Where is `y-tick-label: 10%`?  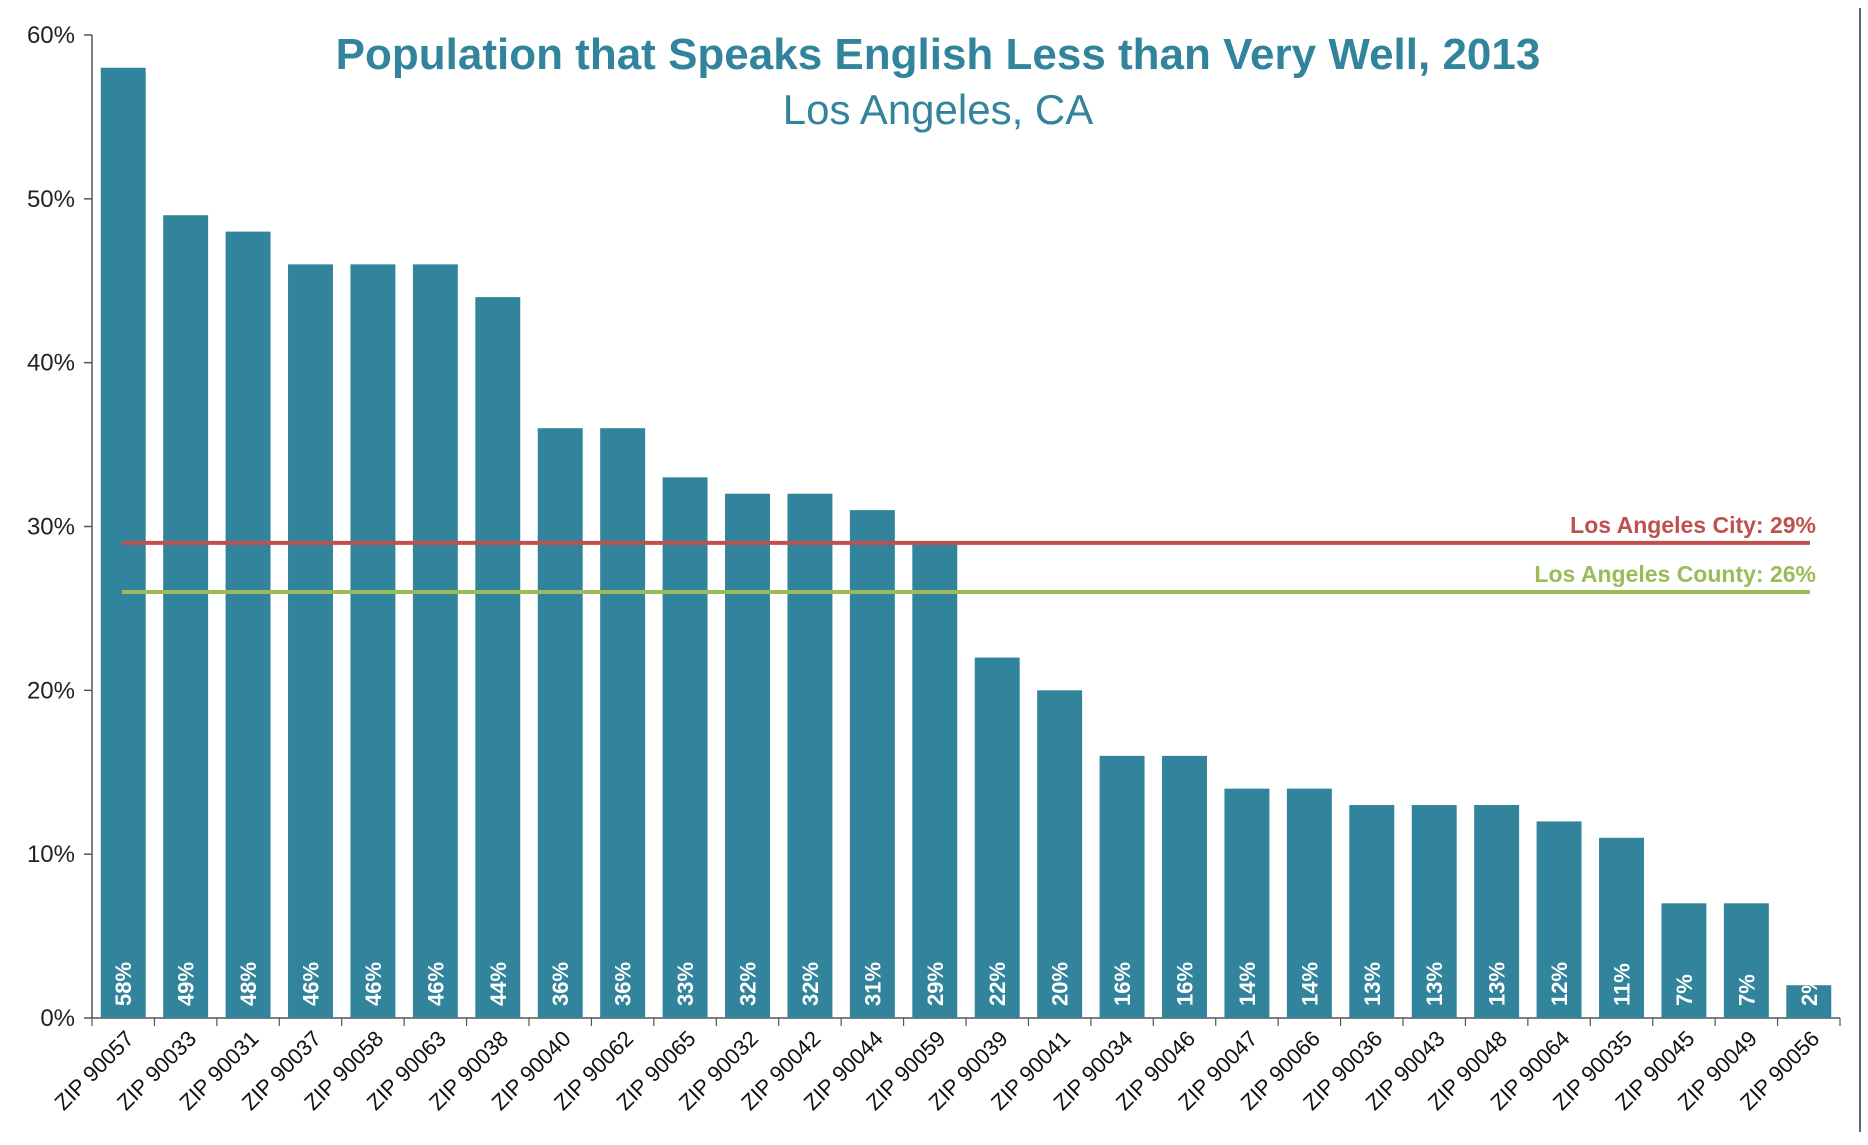 y-tick-label: 10% is located at coordinates (51, 854).